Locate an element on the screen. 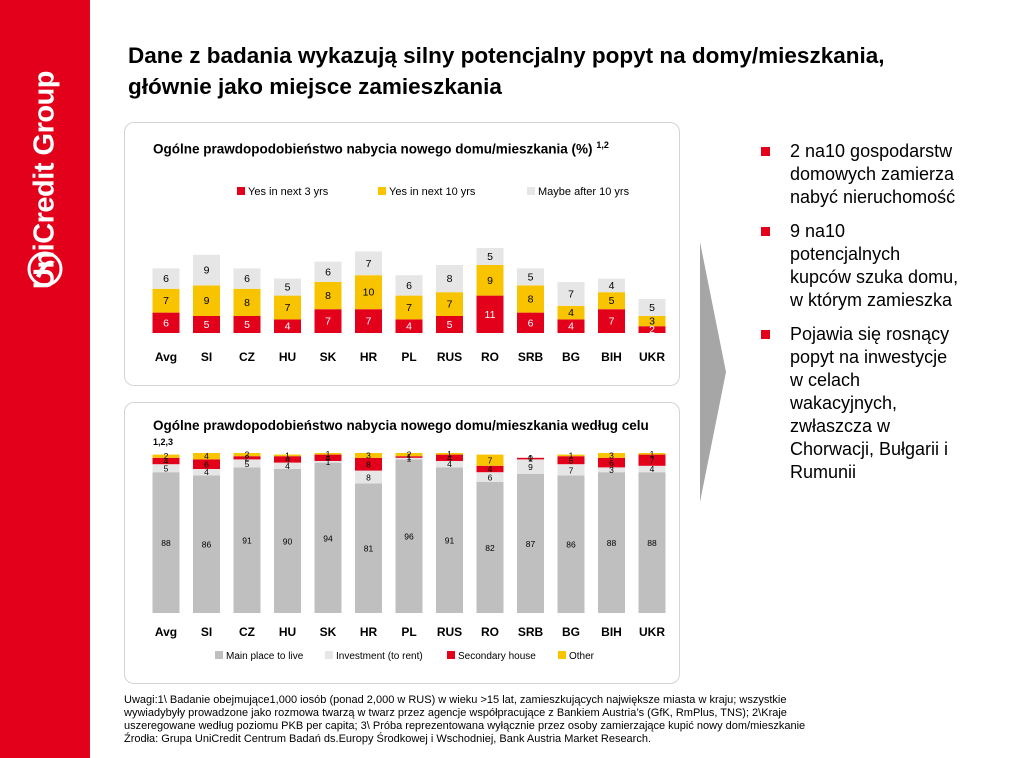  bar-segment-investment-to-rent-srb is located at coordinates (530, 466).